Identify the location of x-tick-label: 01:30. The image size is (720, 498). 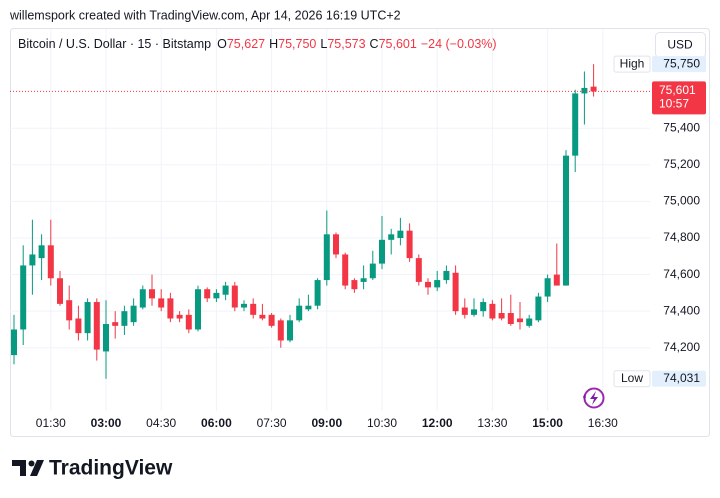
(51, 423).